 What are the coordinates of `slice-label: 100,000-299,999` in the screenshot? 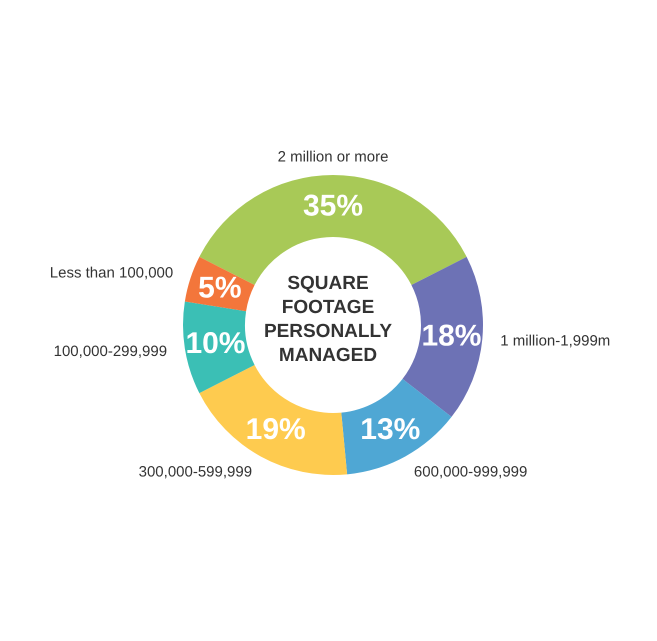 It's located at (111, 351).